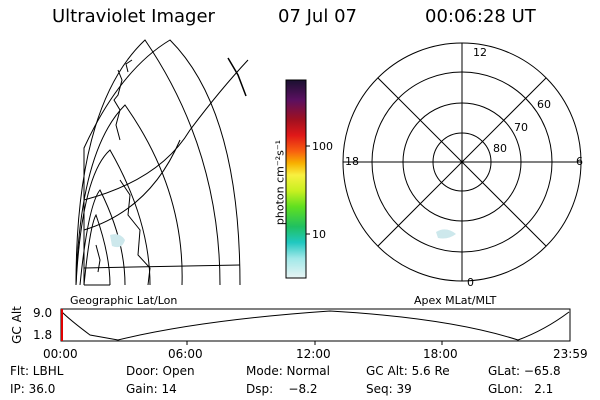  I want to click on info-door: Door: Open, so click(160, 371).